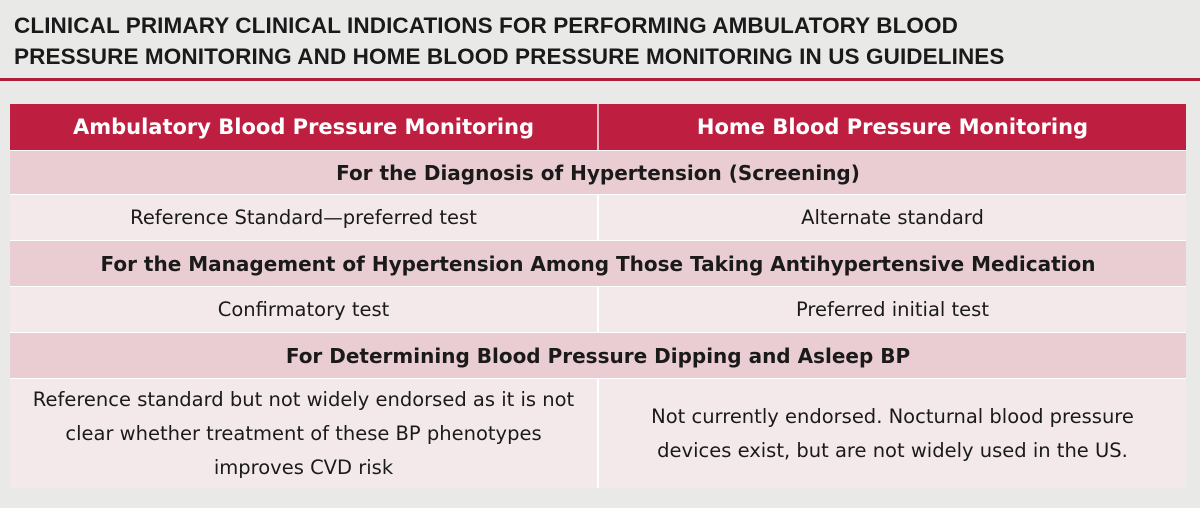 Image resolution: width=1200 pixels, height=508 pixels. Describe the element at coordinates (598, 127) in the screenshot. I see `header-divider` at that location.